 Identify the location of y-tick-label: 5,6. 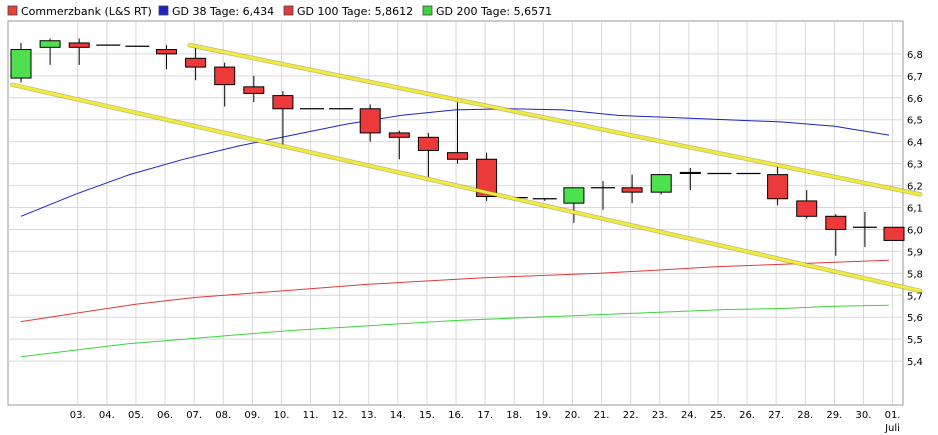
(915, 318).